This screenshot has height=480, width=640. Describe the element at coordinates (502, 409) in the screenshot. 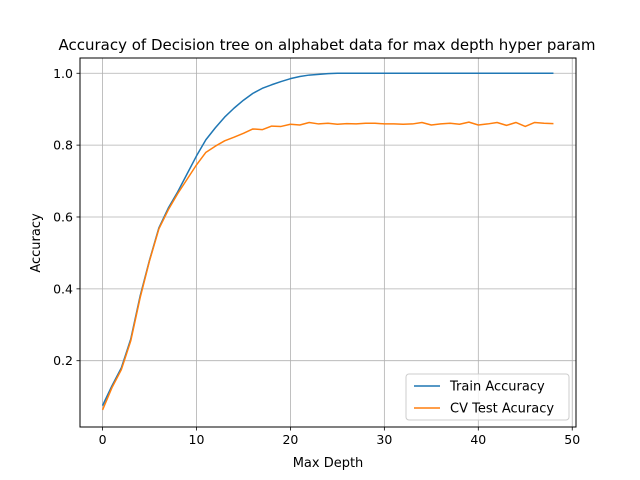

I see `legend-label: CV Test Acuracy` at that location.